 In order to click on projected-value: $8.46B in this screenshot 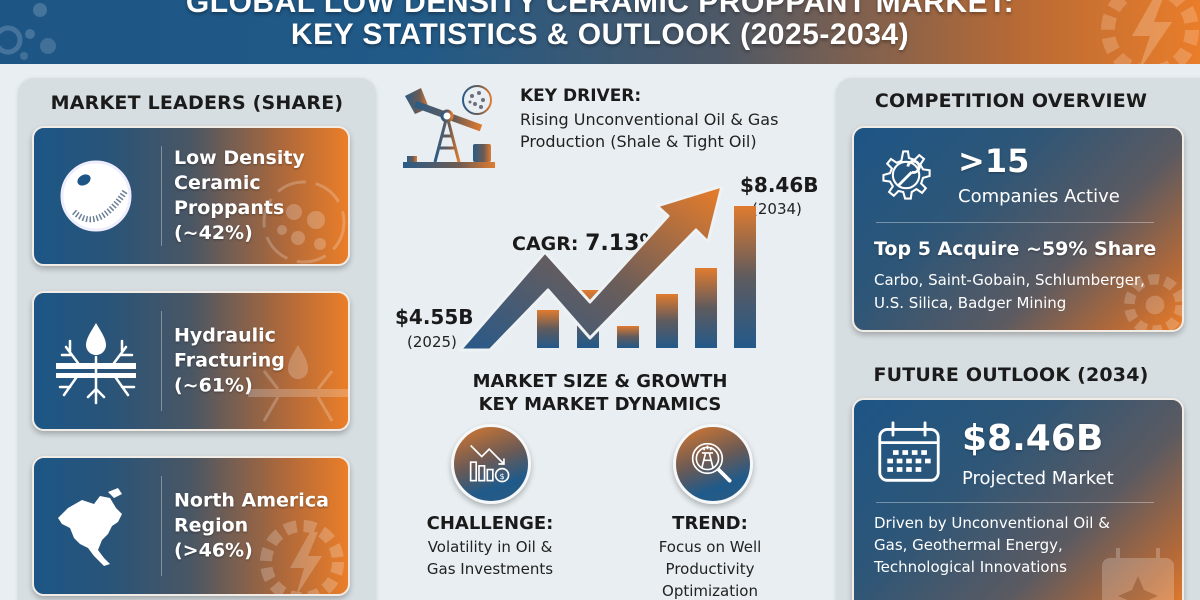, I will do `click(1033, 438)`.